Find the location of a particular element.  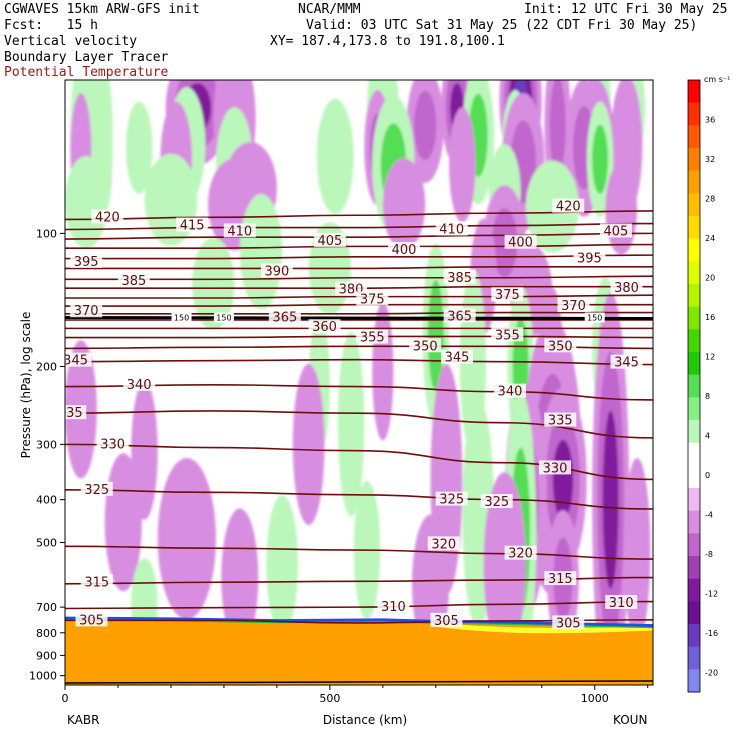

y-tick-label-700: 700 is located at coordinates (46, 607).